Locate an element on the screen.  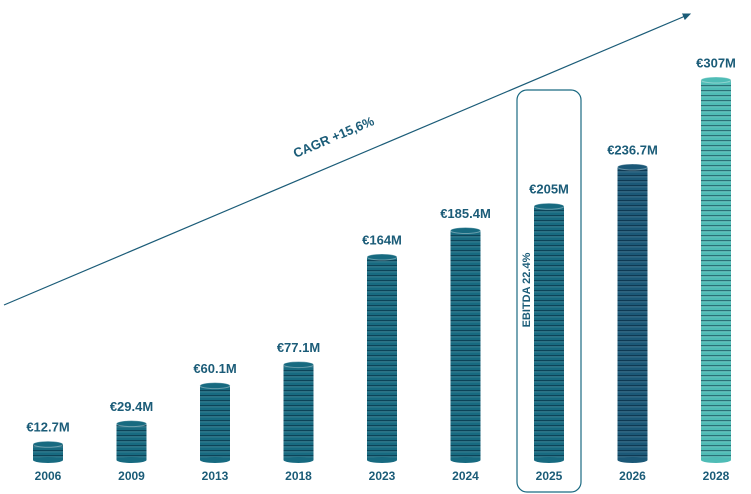
x-tick-label: 2025 is located at coordinates (549, 476).